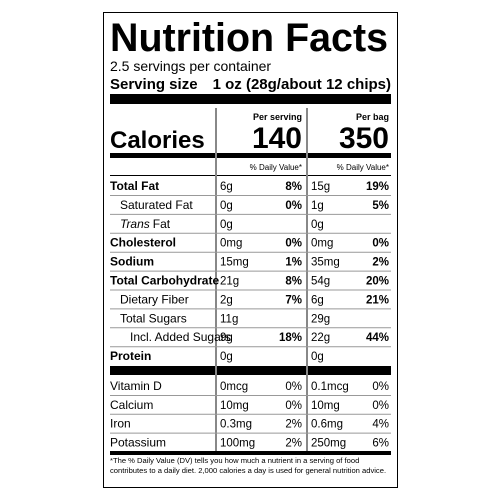 This screenshot has width=500, height=500. I want to click on title: Nutrition Facts, so click(249, 38).